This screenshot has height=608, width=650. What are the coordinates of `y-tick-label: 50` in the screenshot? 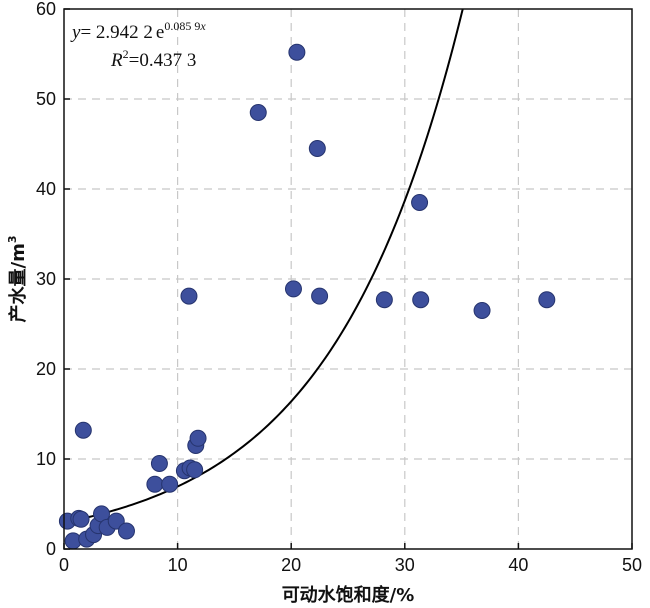 It's located at (46, 99).